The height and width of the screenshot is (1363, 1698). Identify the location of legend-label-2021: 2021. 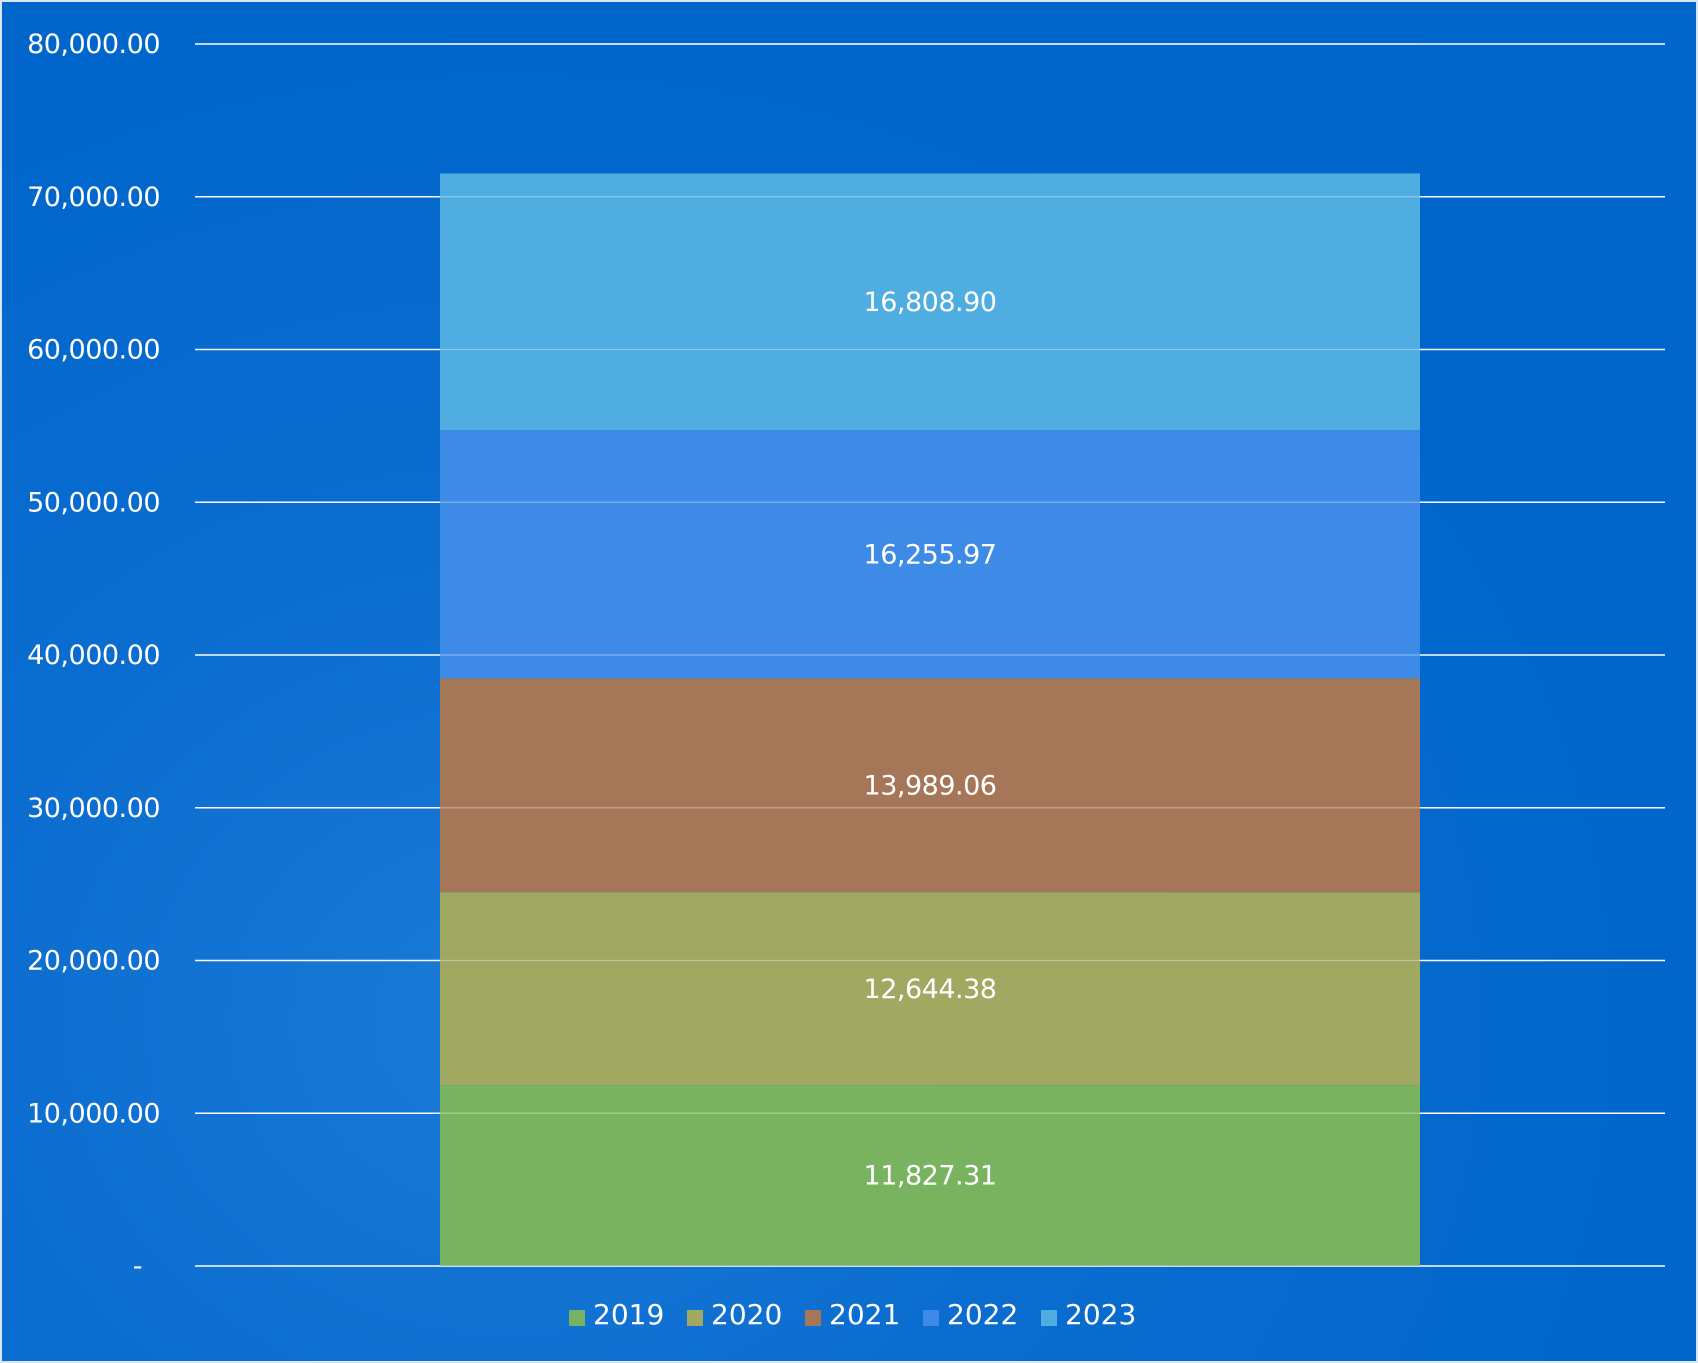
(864, 1314).